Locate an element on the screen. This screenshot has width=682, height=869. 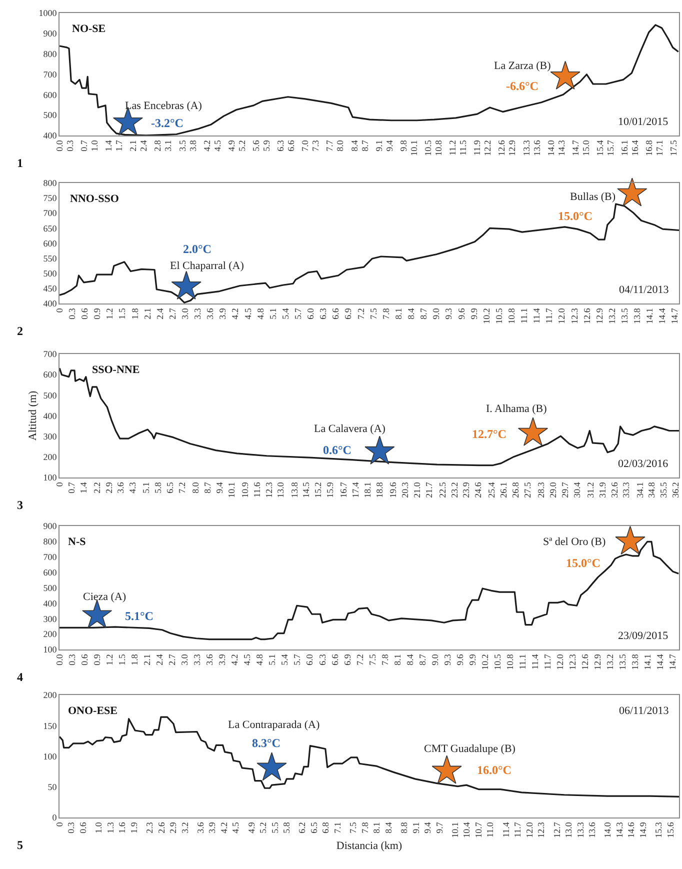
x-tick-label: 23.9 is located at coordinates (466, 490).